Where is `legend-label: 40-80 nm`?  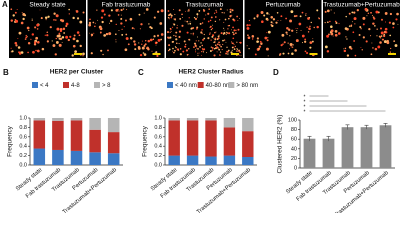 legend-label: 40-80 nm is located at coordinates (218, 86).